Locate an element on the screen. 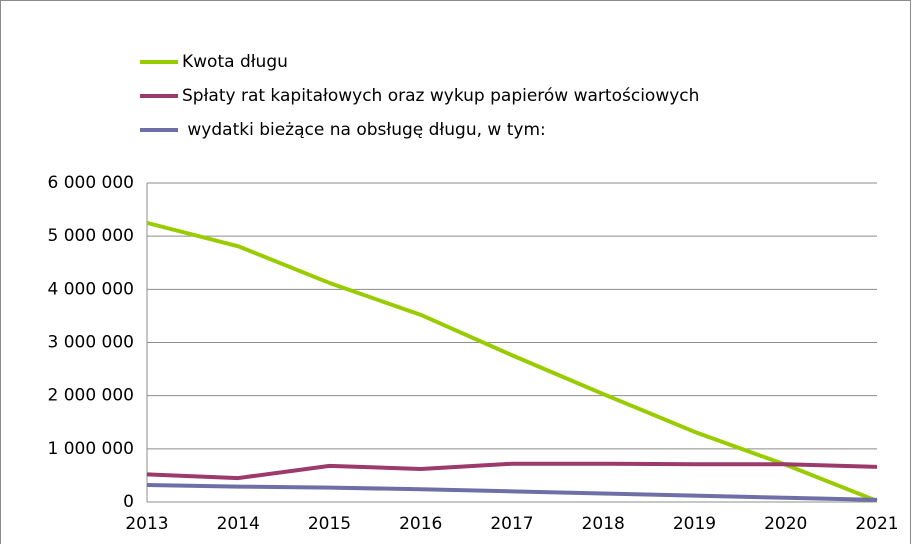  x-tick-label: 2018 is located at coordinates (603, 524).